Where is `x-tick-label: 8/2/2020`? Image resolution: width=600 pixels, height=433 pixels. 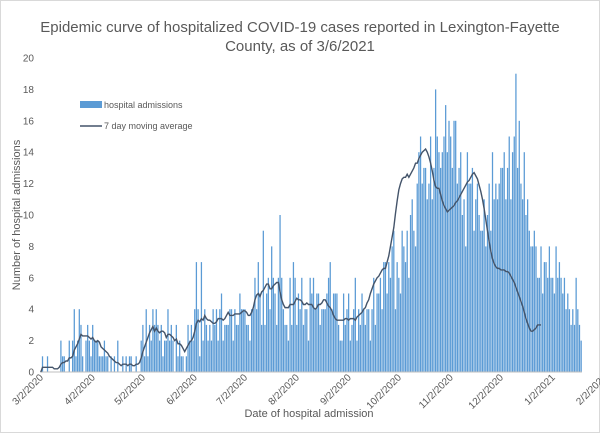
x-tick-label: 8/2/2020 is located at coordinates (285, 390).